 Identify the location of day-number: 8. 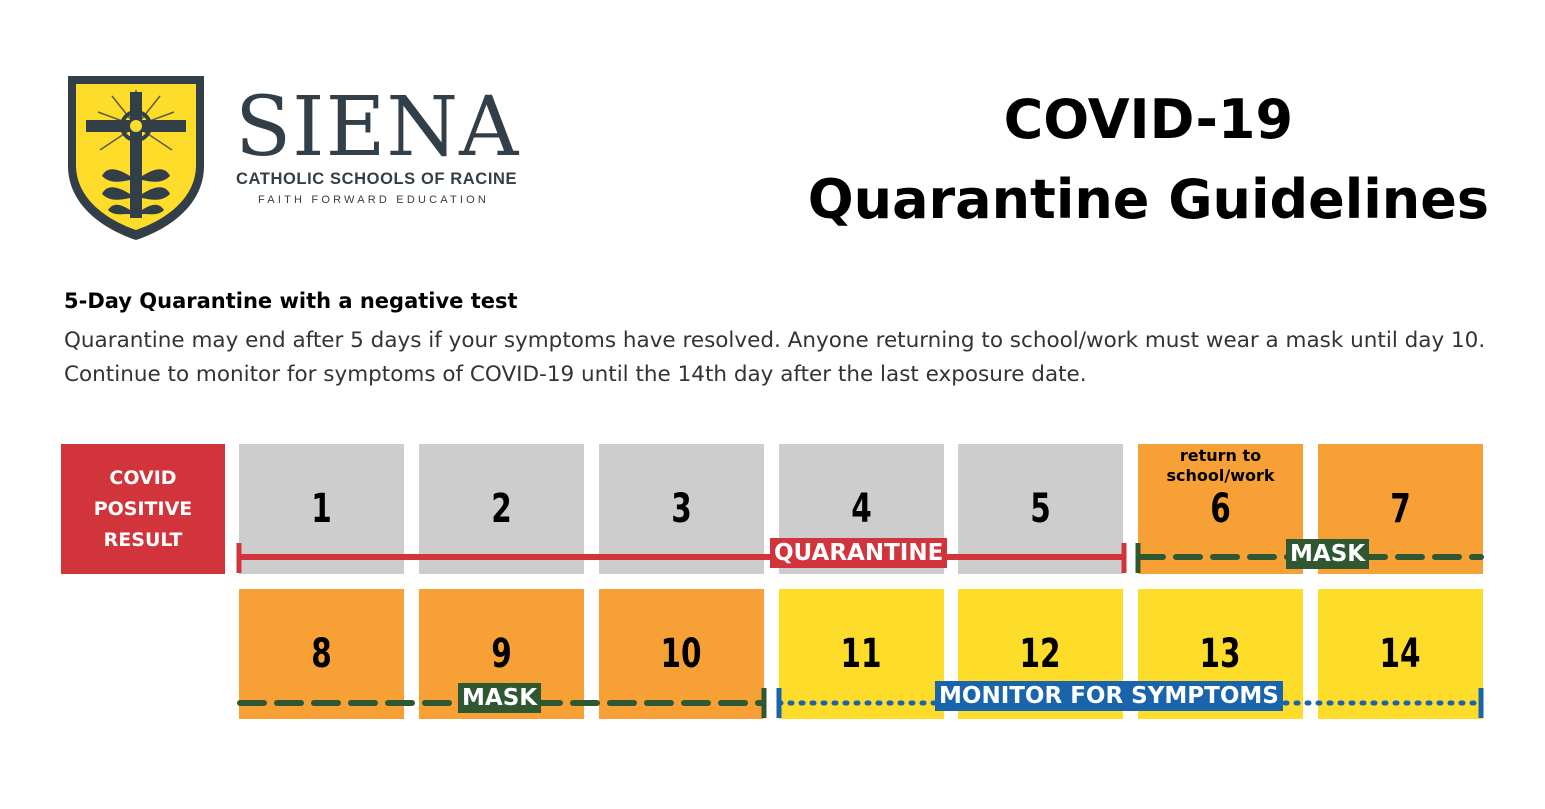
(321, 654).